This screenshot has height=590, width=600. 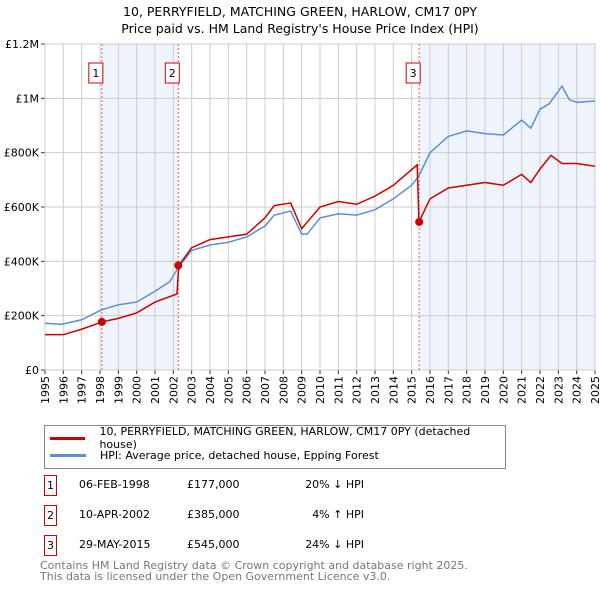 I want to click on x-tick-label: 2003, so click(x=192, y=390).